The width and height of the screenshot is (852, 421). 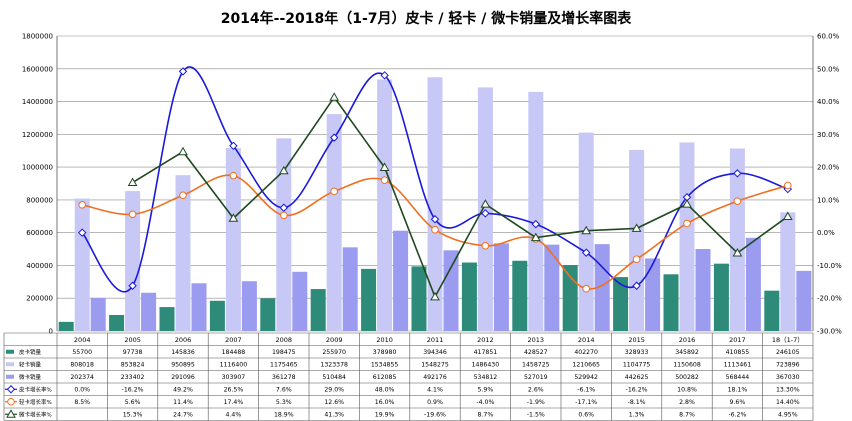 I want to click on data-label: 1458725, so click(x=536, y=365).